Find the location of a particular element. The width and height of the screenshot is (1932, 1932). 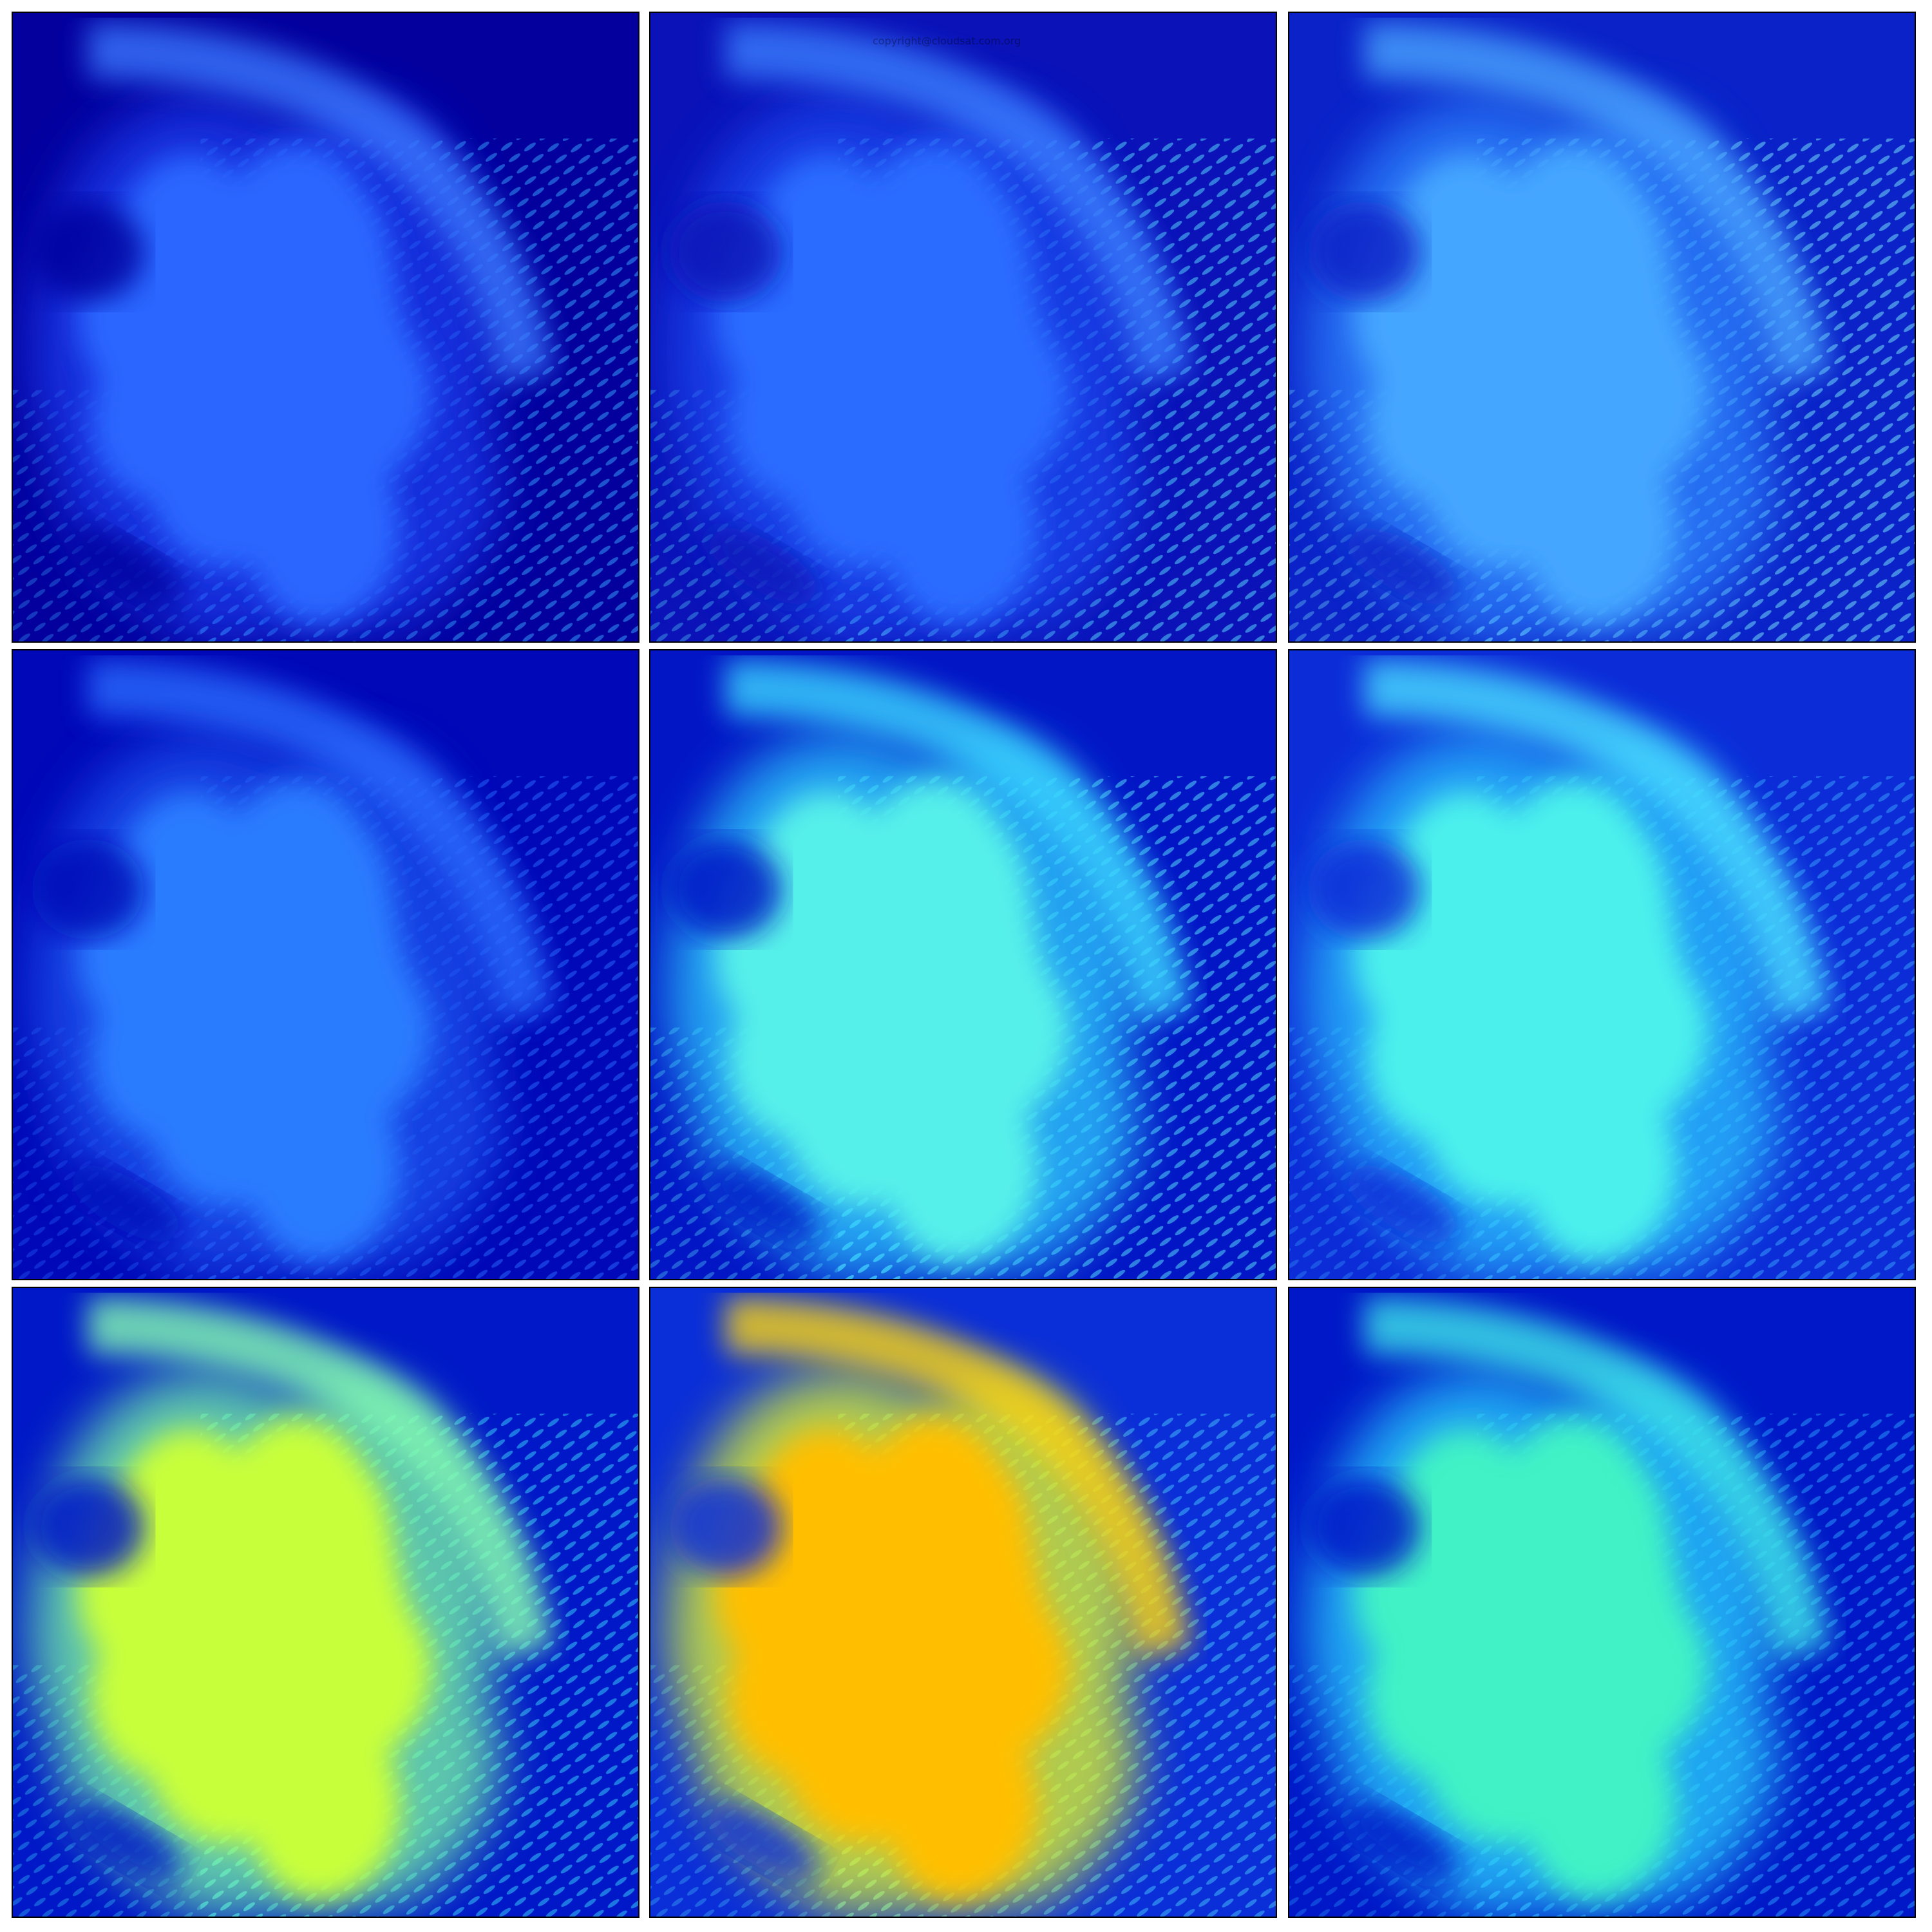

panel-r2-c3 is located at coordinates (1602, 965).